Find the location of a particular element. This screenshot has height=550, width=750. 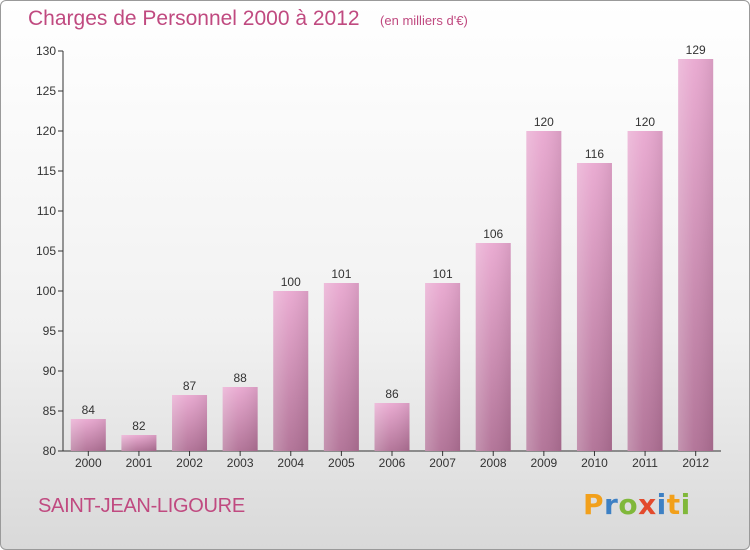

bar-value-label: 87 is located at coordinates (190, 386).